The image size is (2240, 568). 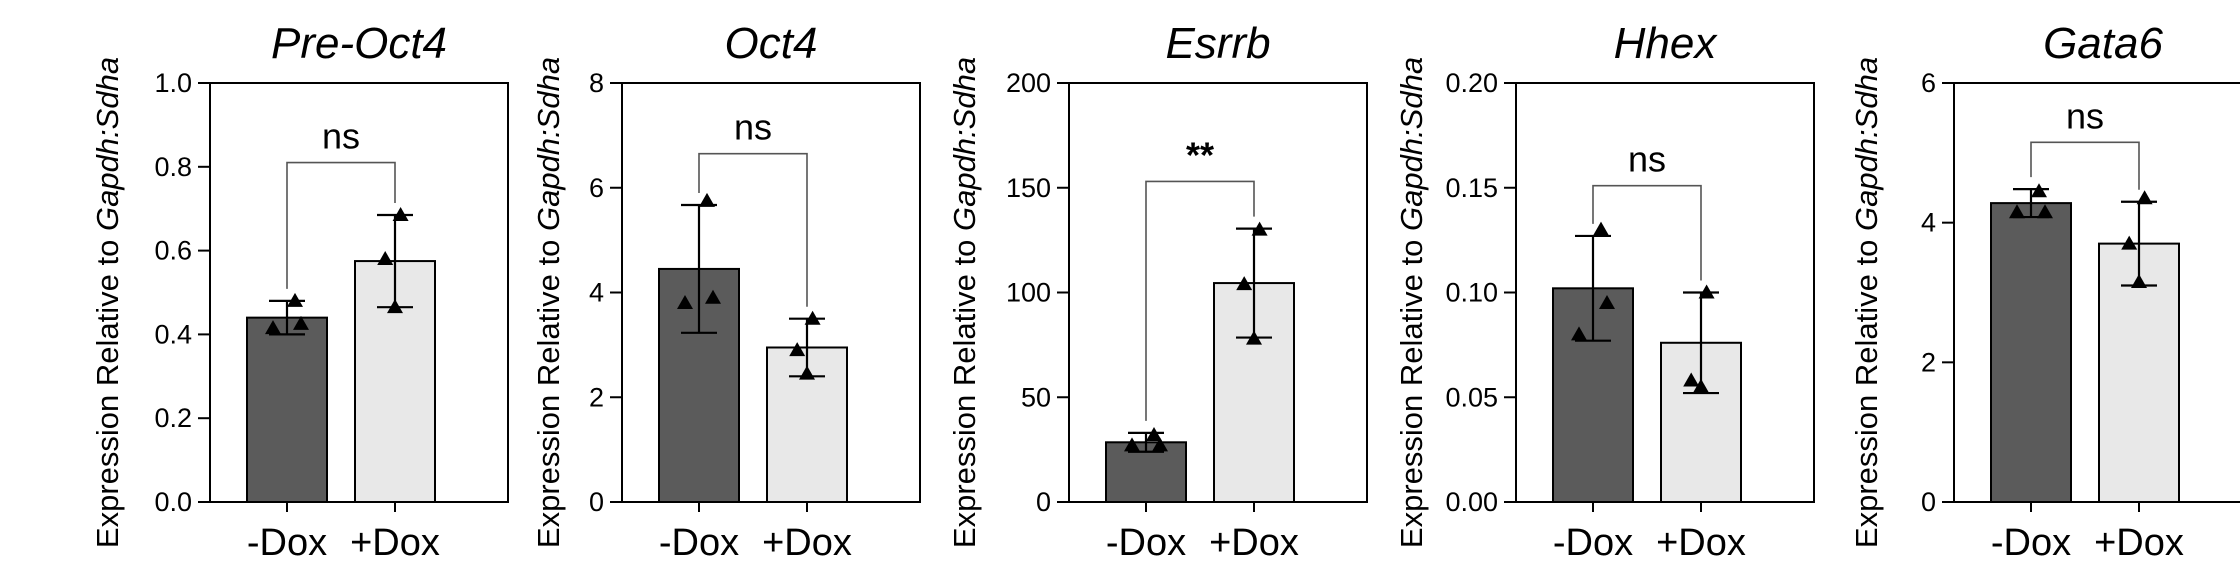 I want to click on y-tick-label: 1.0, so click(x=173, y=83).